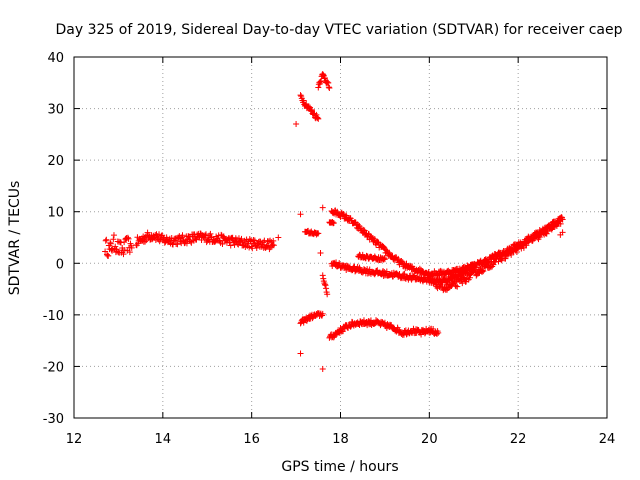  I want to click on series-arc-m, so click(331, 222).